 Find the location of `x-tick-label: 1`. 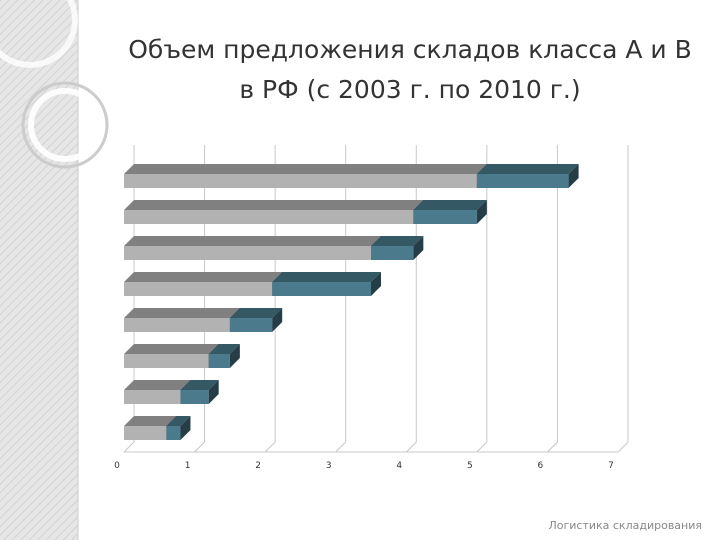

x-tick-label: 1 is located at coordinates (188, 466).